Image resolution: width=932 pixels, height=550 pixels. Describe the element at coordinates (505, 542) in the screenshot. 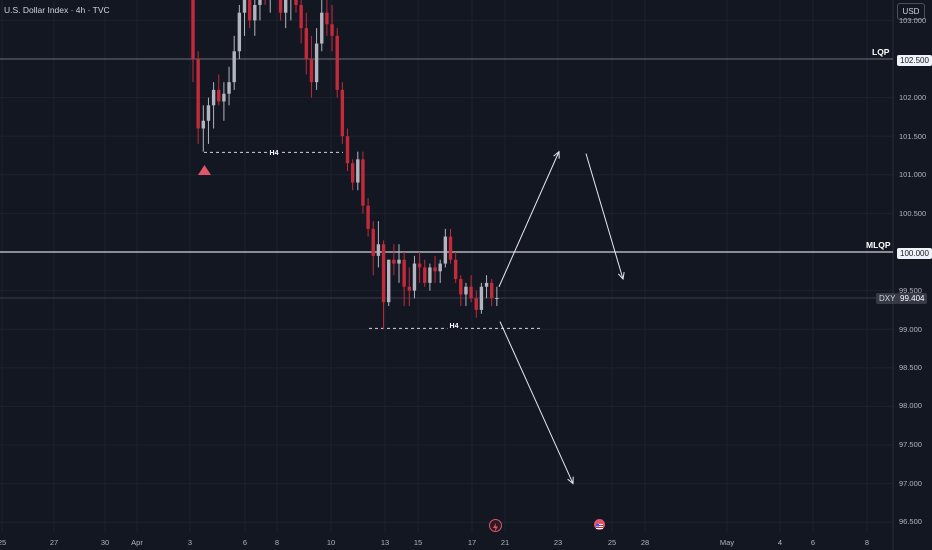

I see `x-tick: 21` at that location.